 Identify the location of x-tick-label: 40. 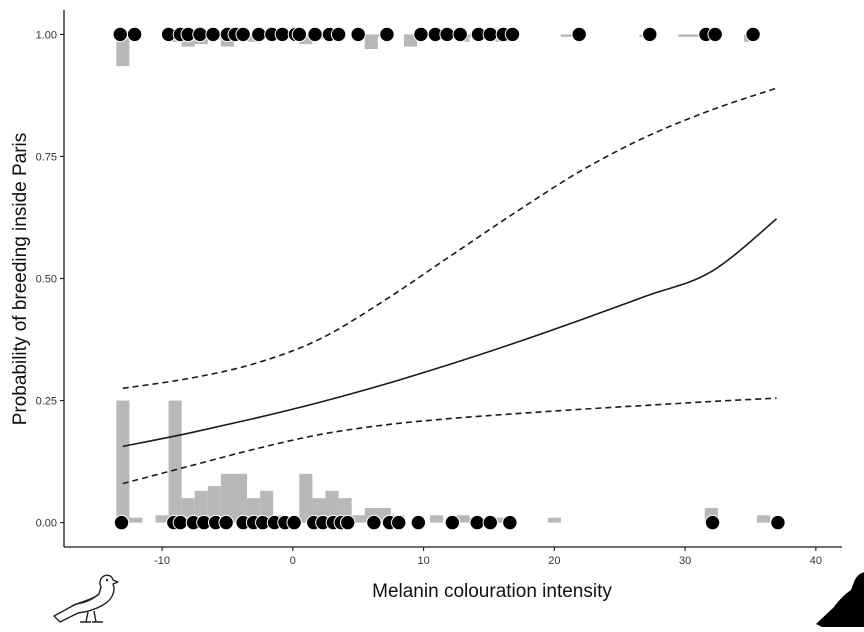
(816, 561).